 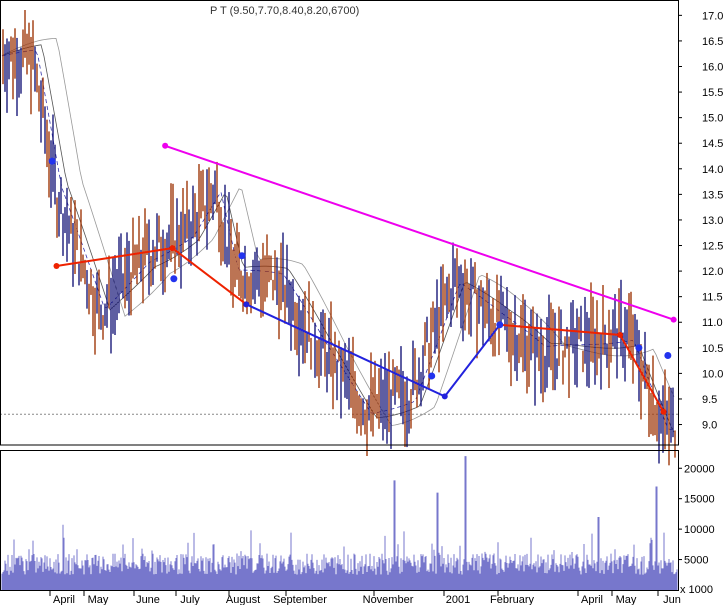 What do you see at coordinates (458, 599) in the screenshot?
I see `x-tick-label: 2001` at bounding box center [458, 599].